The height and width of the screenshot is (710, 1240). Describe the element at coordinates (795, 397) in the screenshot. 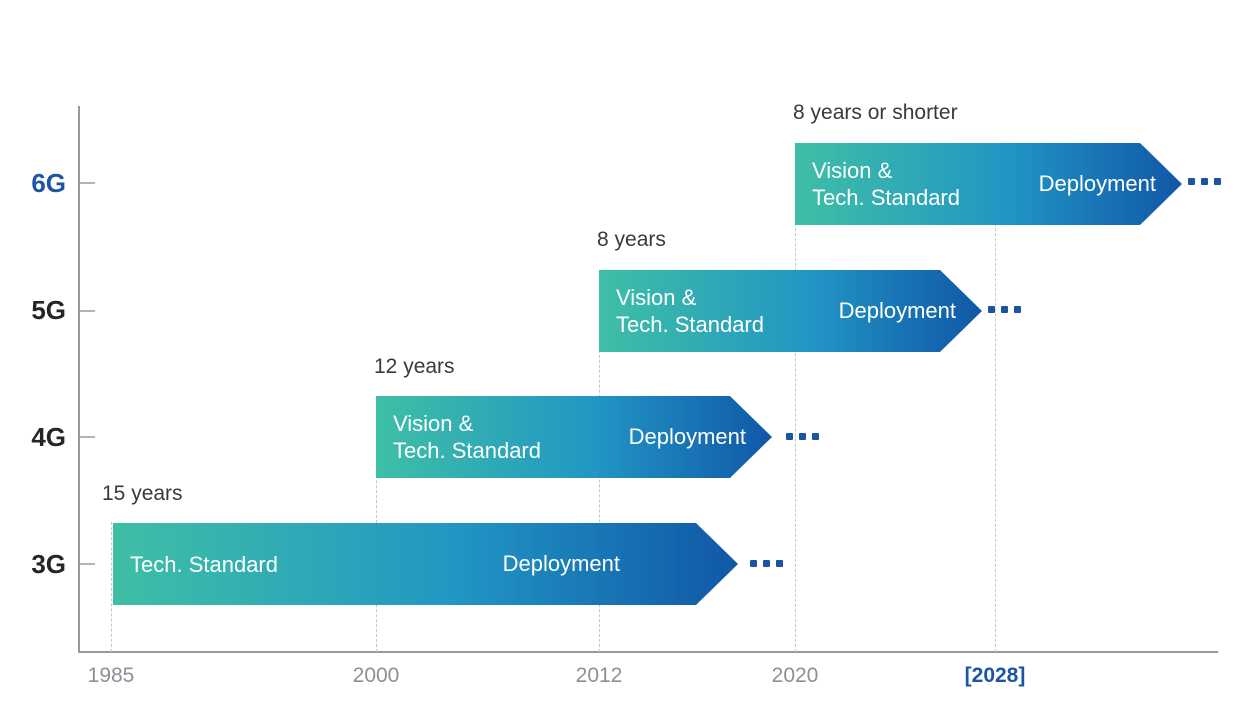

I see `gridline-2020` at that location.